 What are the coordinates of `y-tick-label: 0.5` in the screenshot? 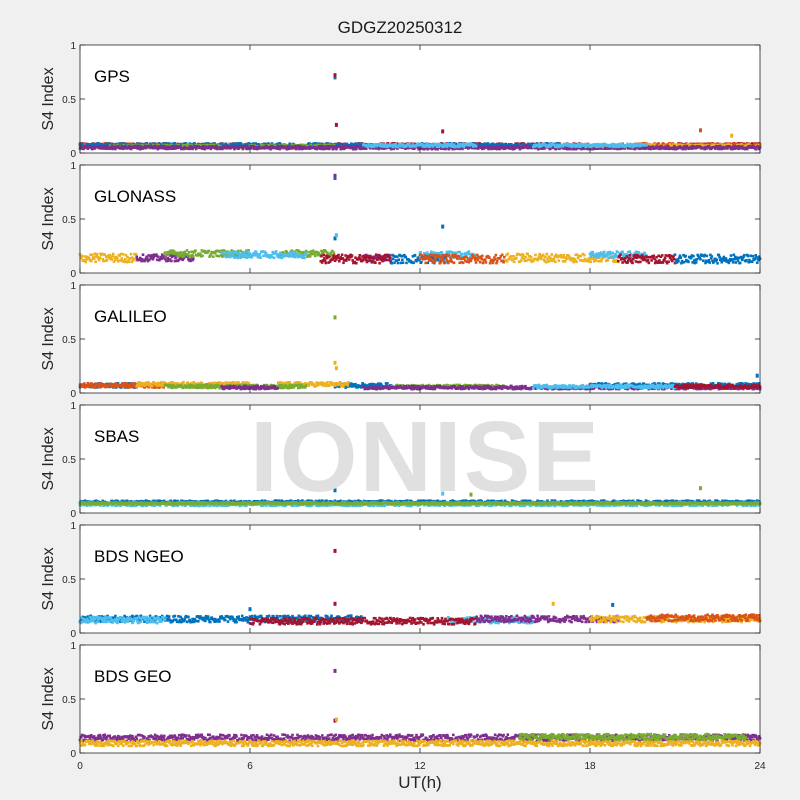 It's located at (69, 100).